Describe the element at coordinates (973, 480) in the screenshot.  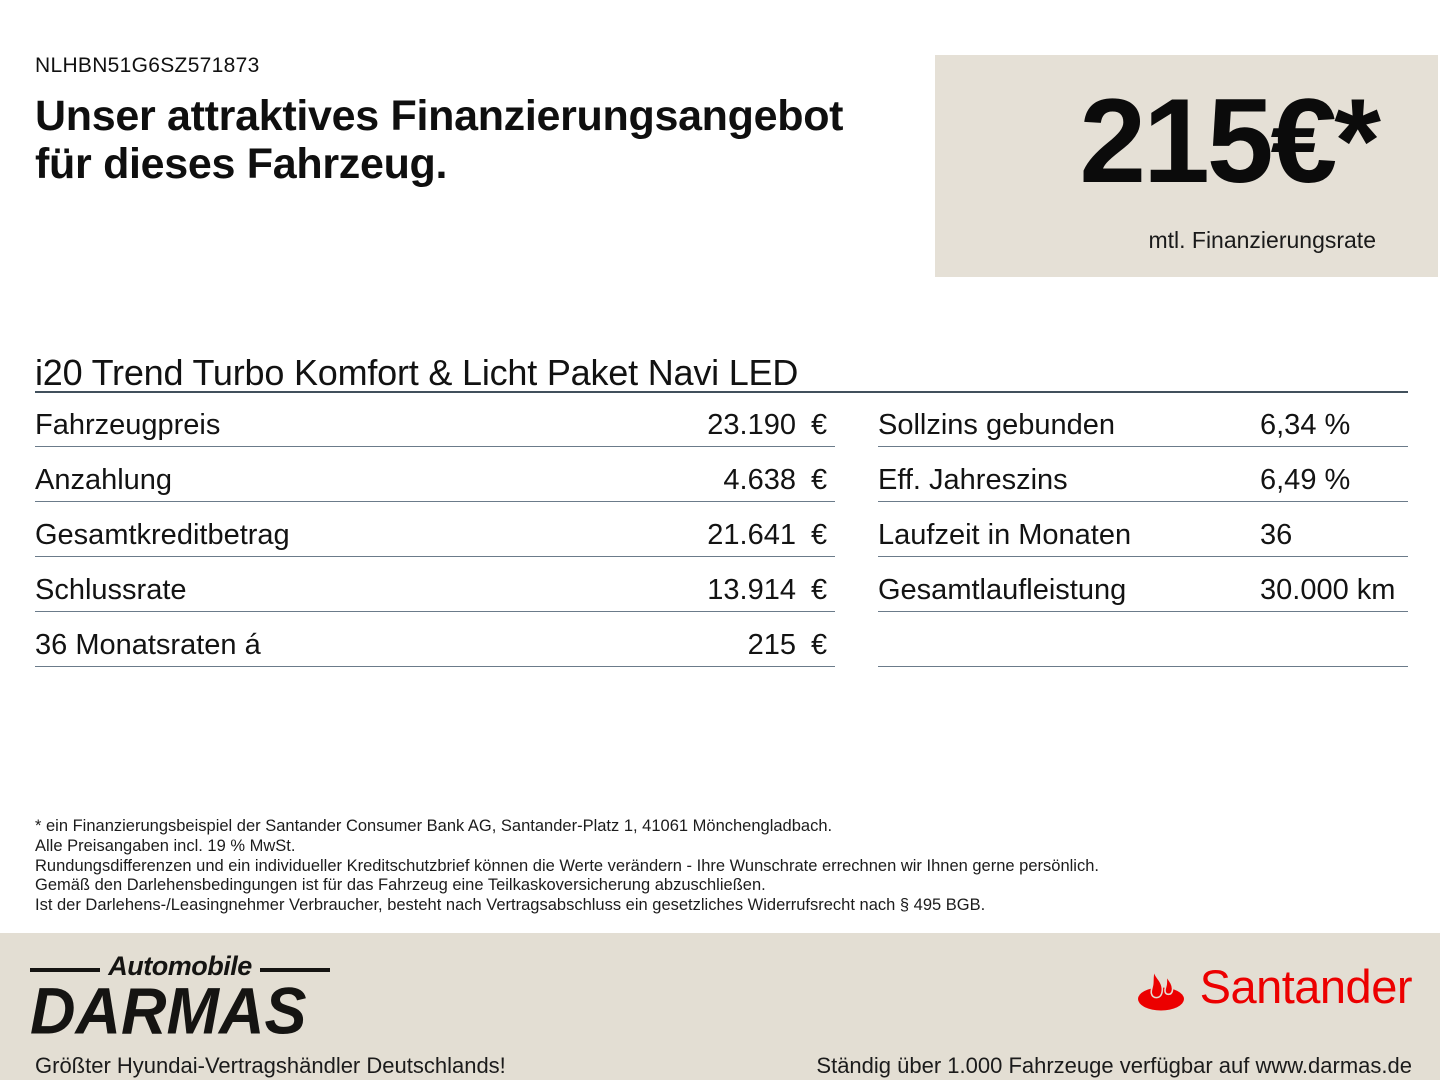
I see `row-label: Eff. Jahreszins` at that location.